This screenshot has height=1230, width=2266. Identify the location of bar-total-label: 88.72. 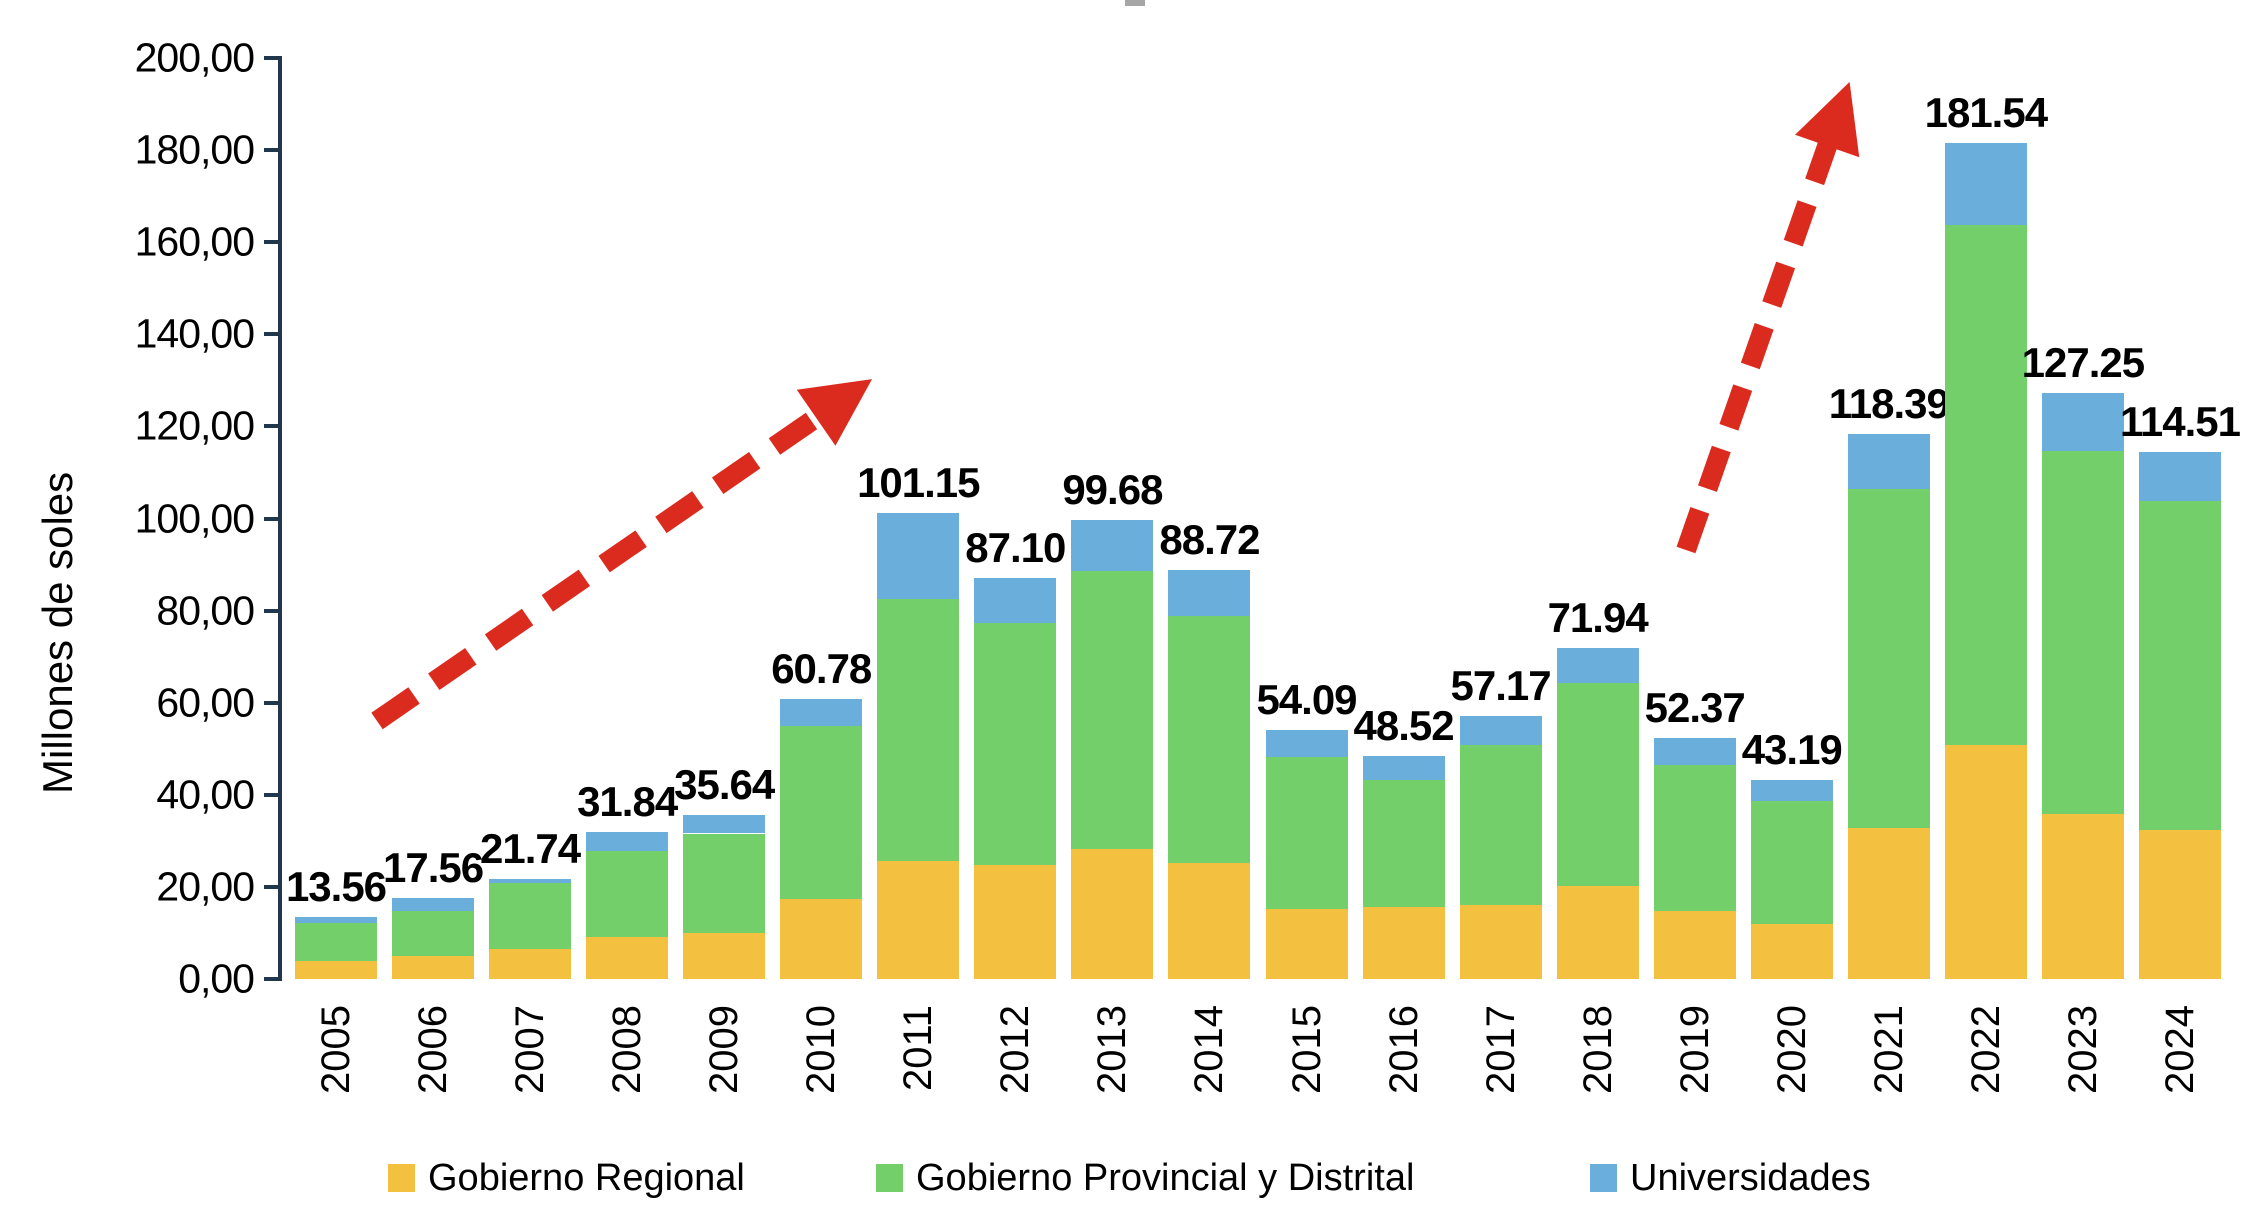
(1209, 540).